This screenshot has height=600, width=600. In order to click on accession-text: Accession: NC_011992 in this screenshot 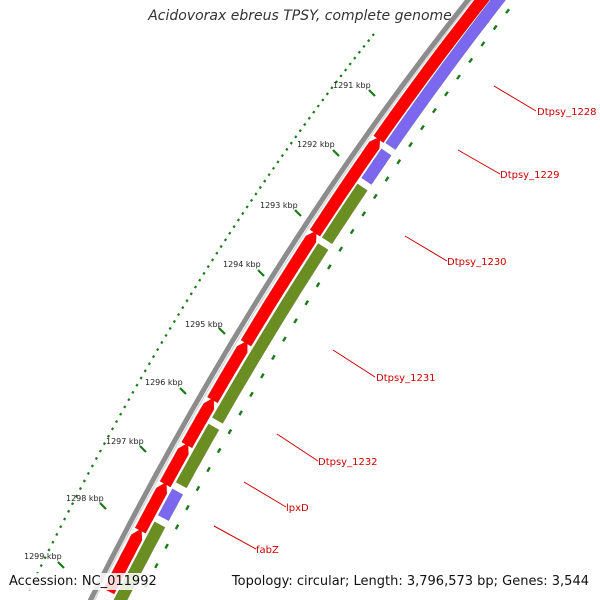, I will do `click(83, 581)`.